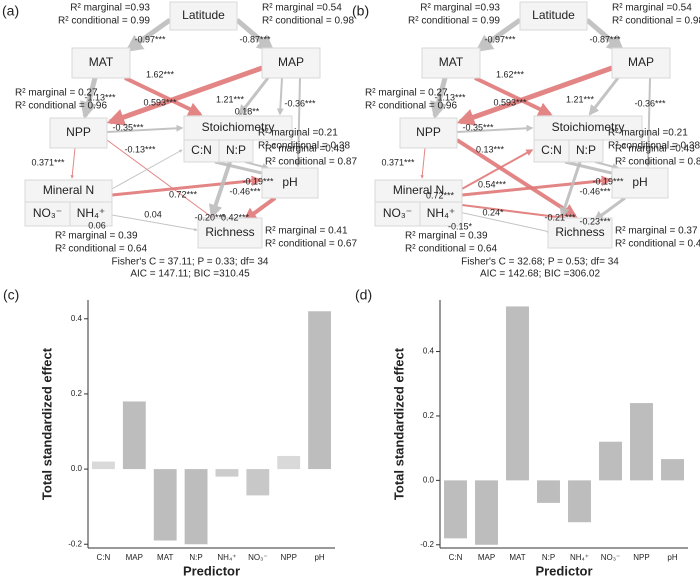 This screenshot has width=700, height=585. Describe the element at coordinates (672, 557) in the screenshot. I see `x-tick-label: pH` at that location.